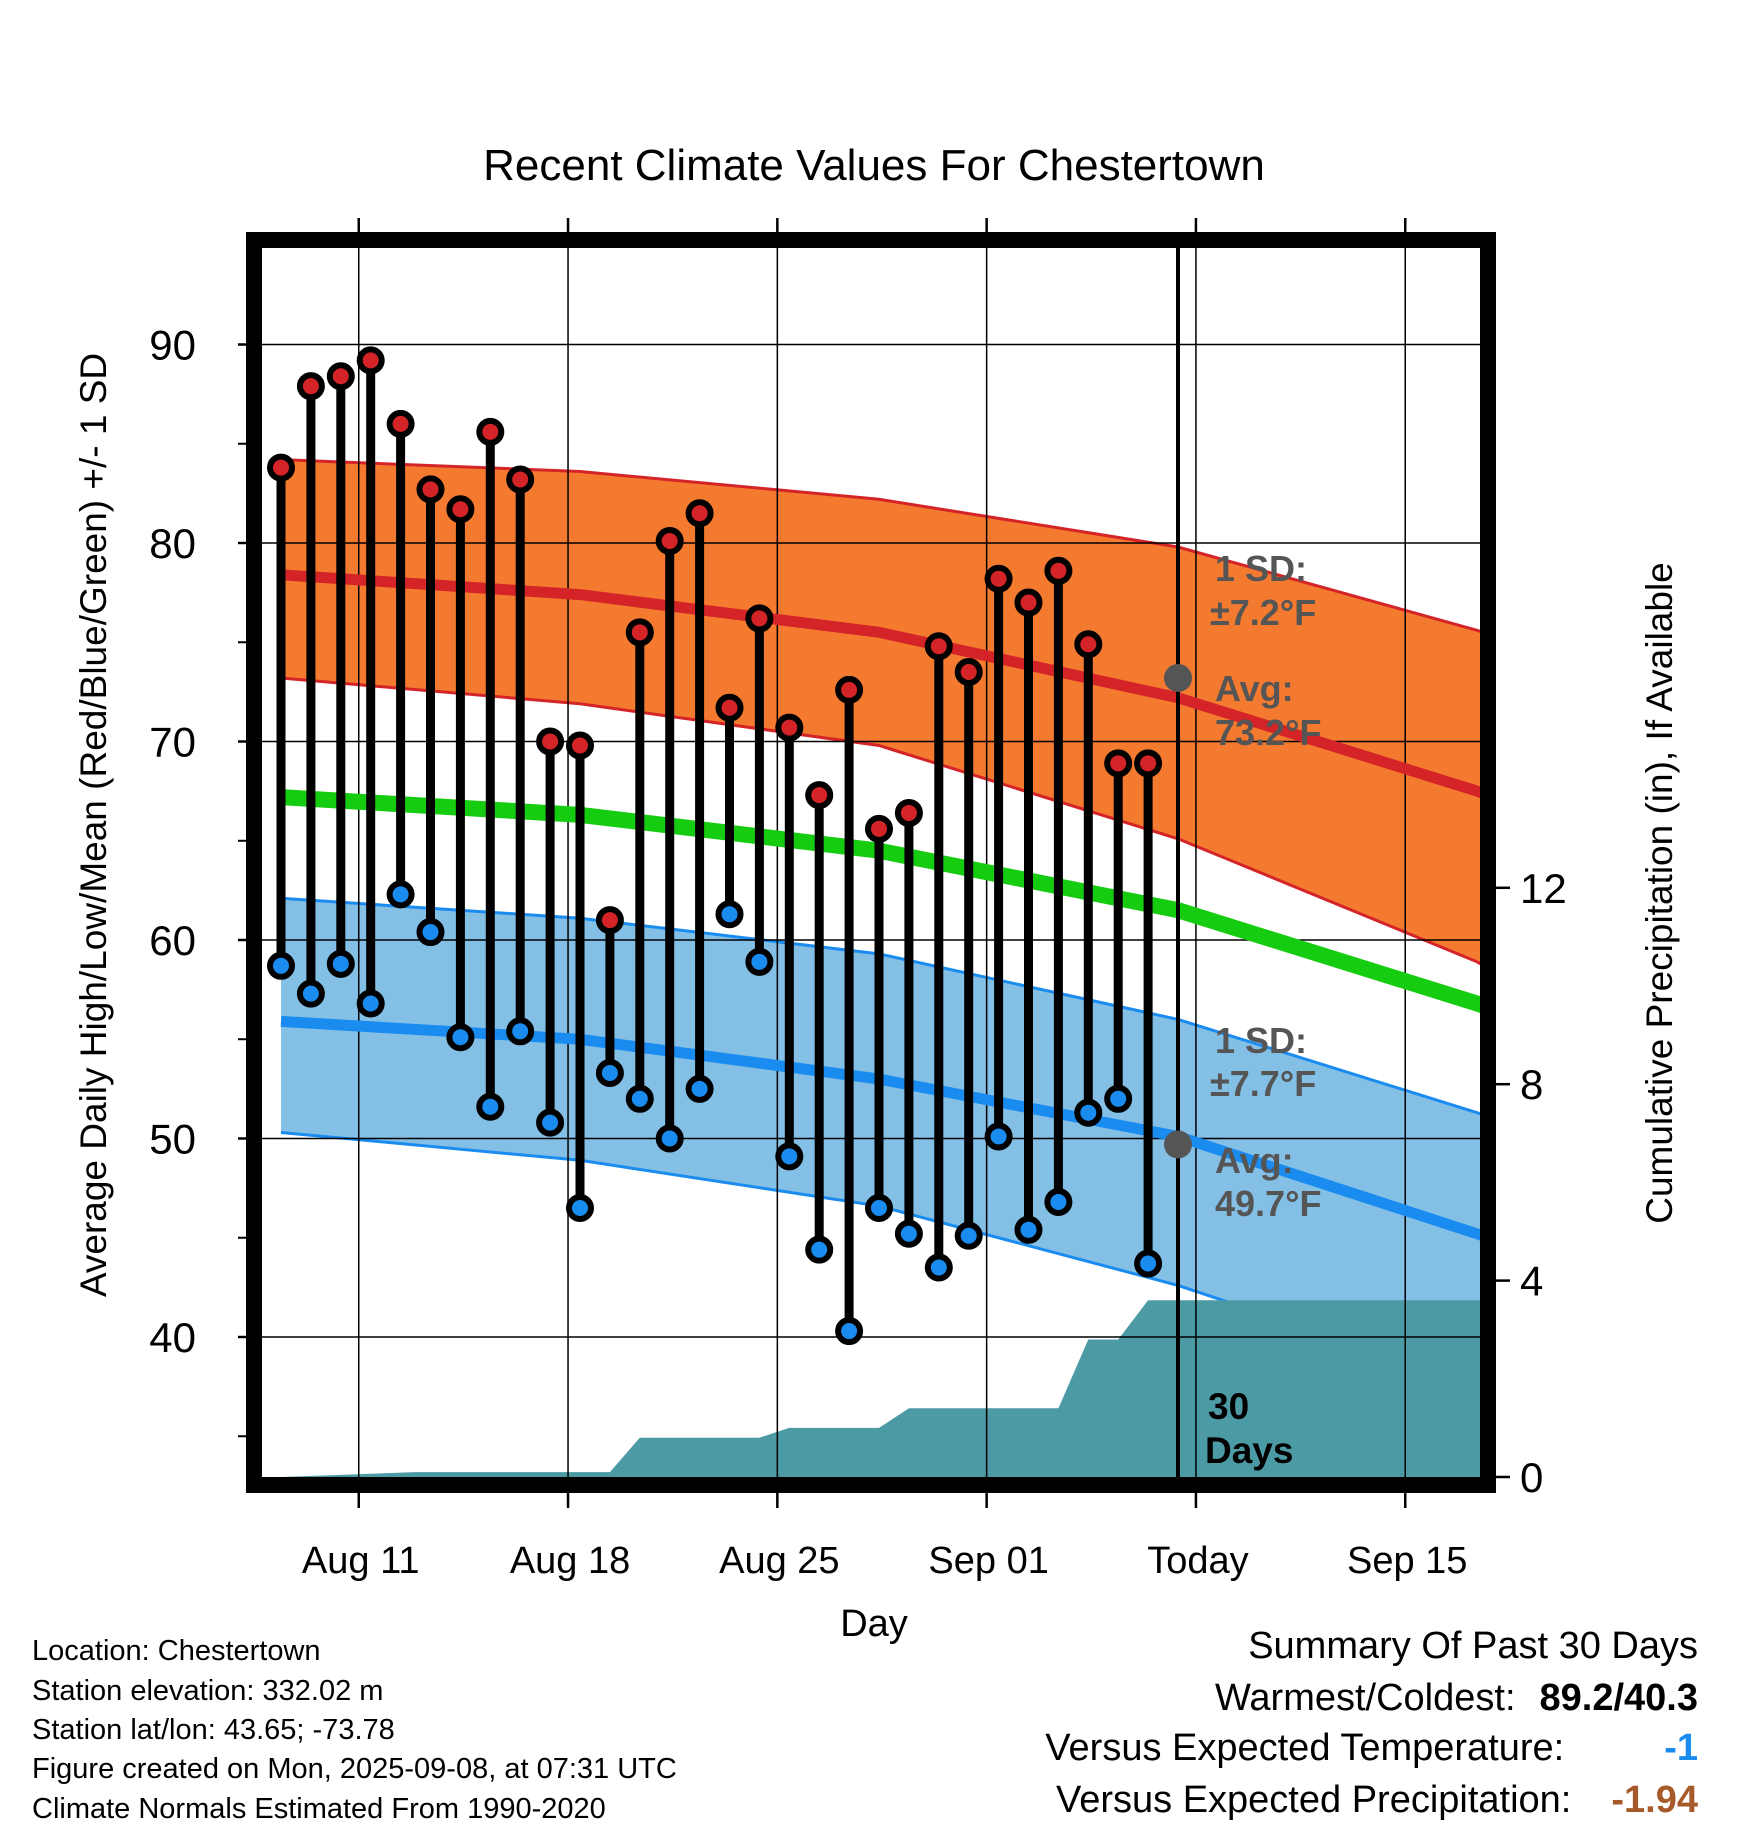 This screenshot has width=1748, height=1828. I want to click on high-sd-value: ±7.2°F, so click(1263, 612).